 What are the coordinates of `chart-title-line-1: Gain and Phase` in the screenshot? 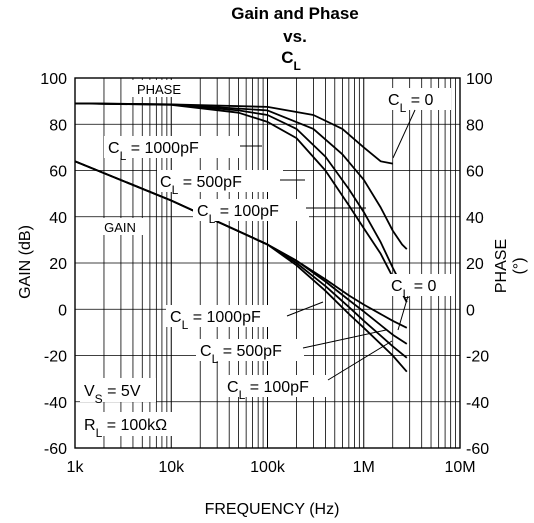 It's located at (295, 13).